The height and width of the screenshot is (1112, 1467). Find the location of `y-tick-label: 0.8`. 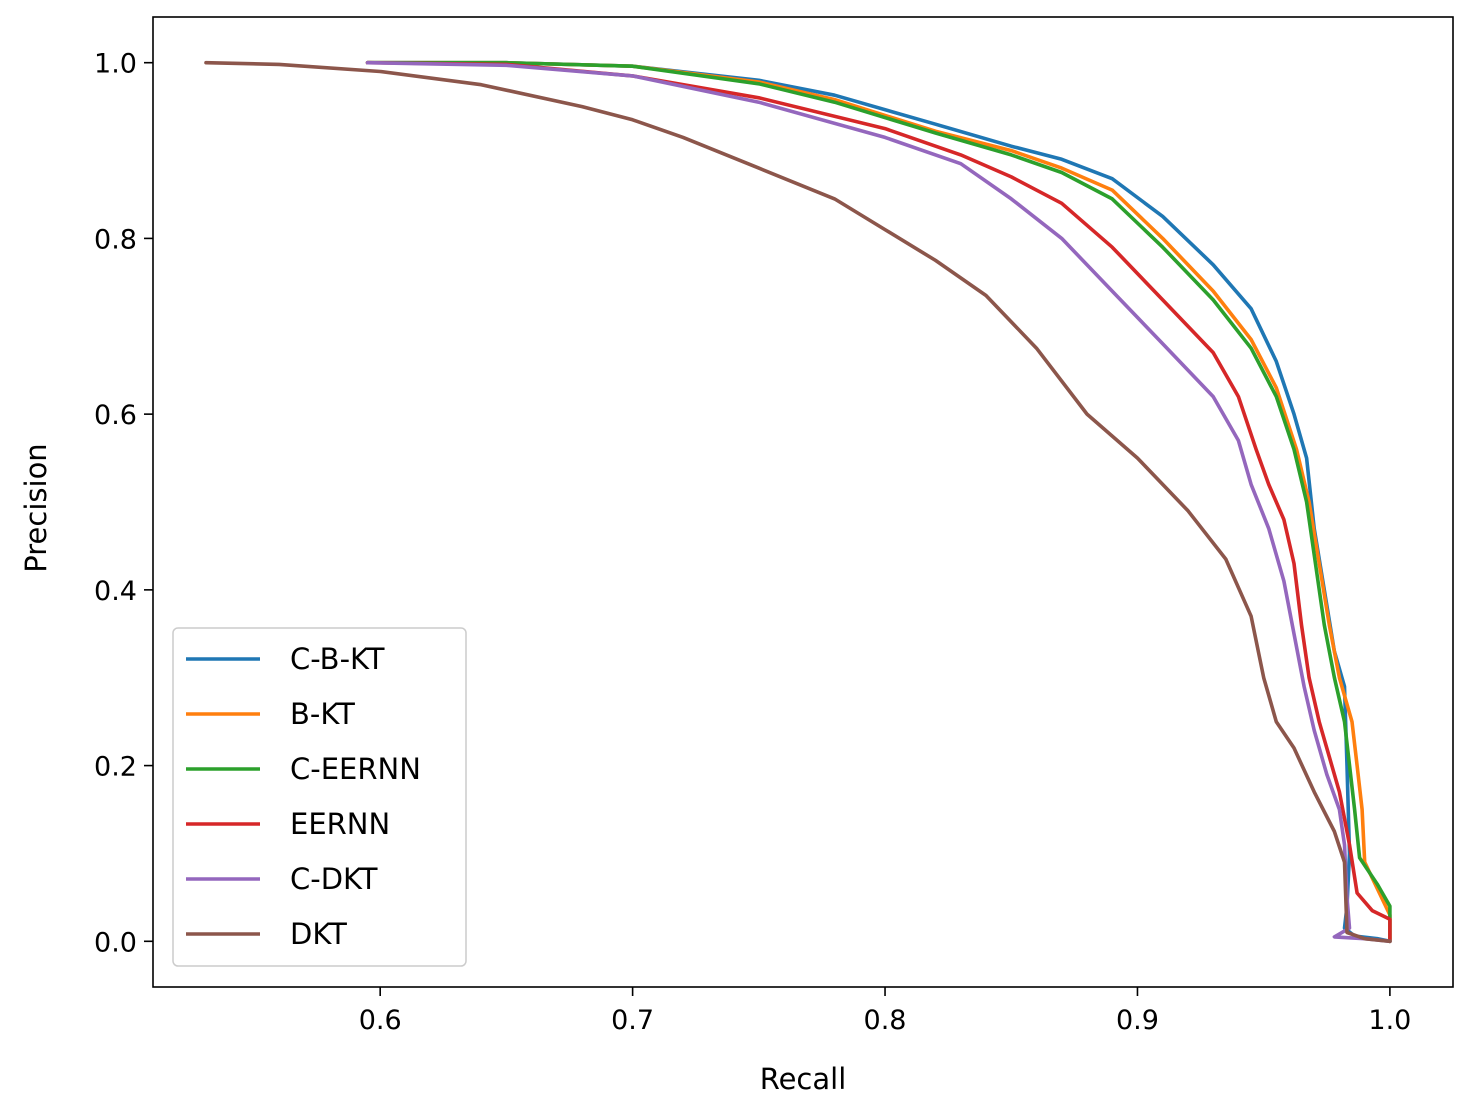

y-tick-label: 0.8 is located at coordinates (115, 239).